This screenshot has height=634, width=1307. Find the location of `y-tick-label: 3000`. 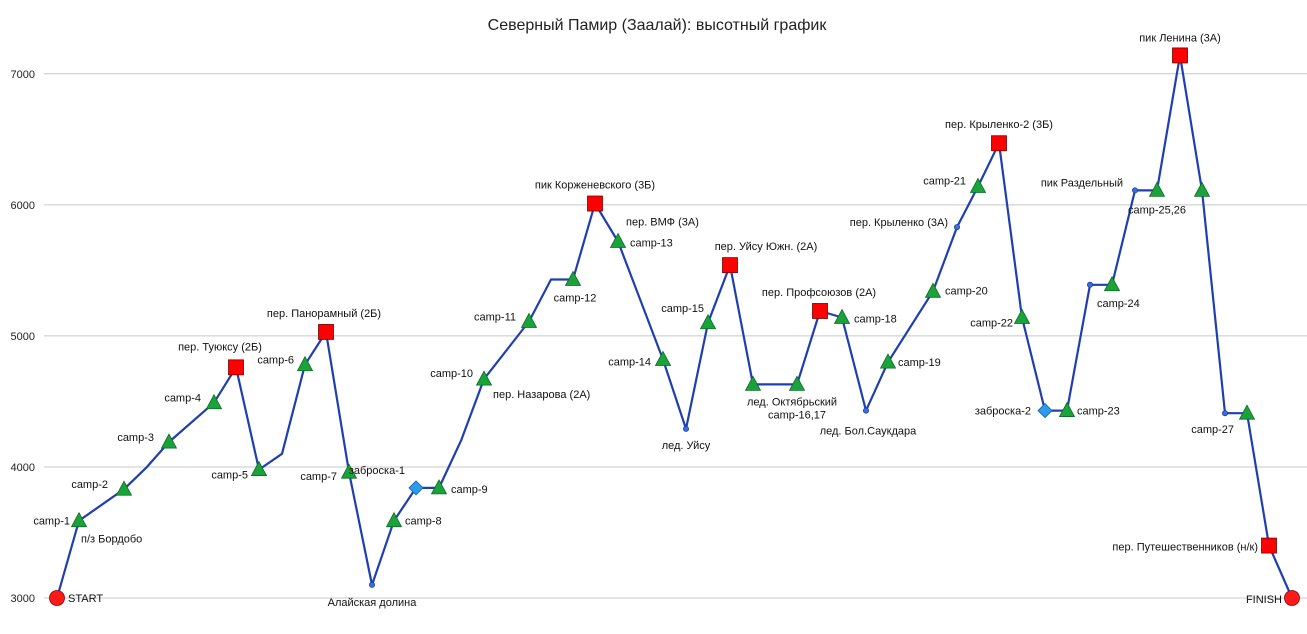

y-tick-label: 3000 is located at coordinates (23, 599).